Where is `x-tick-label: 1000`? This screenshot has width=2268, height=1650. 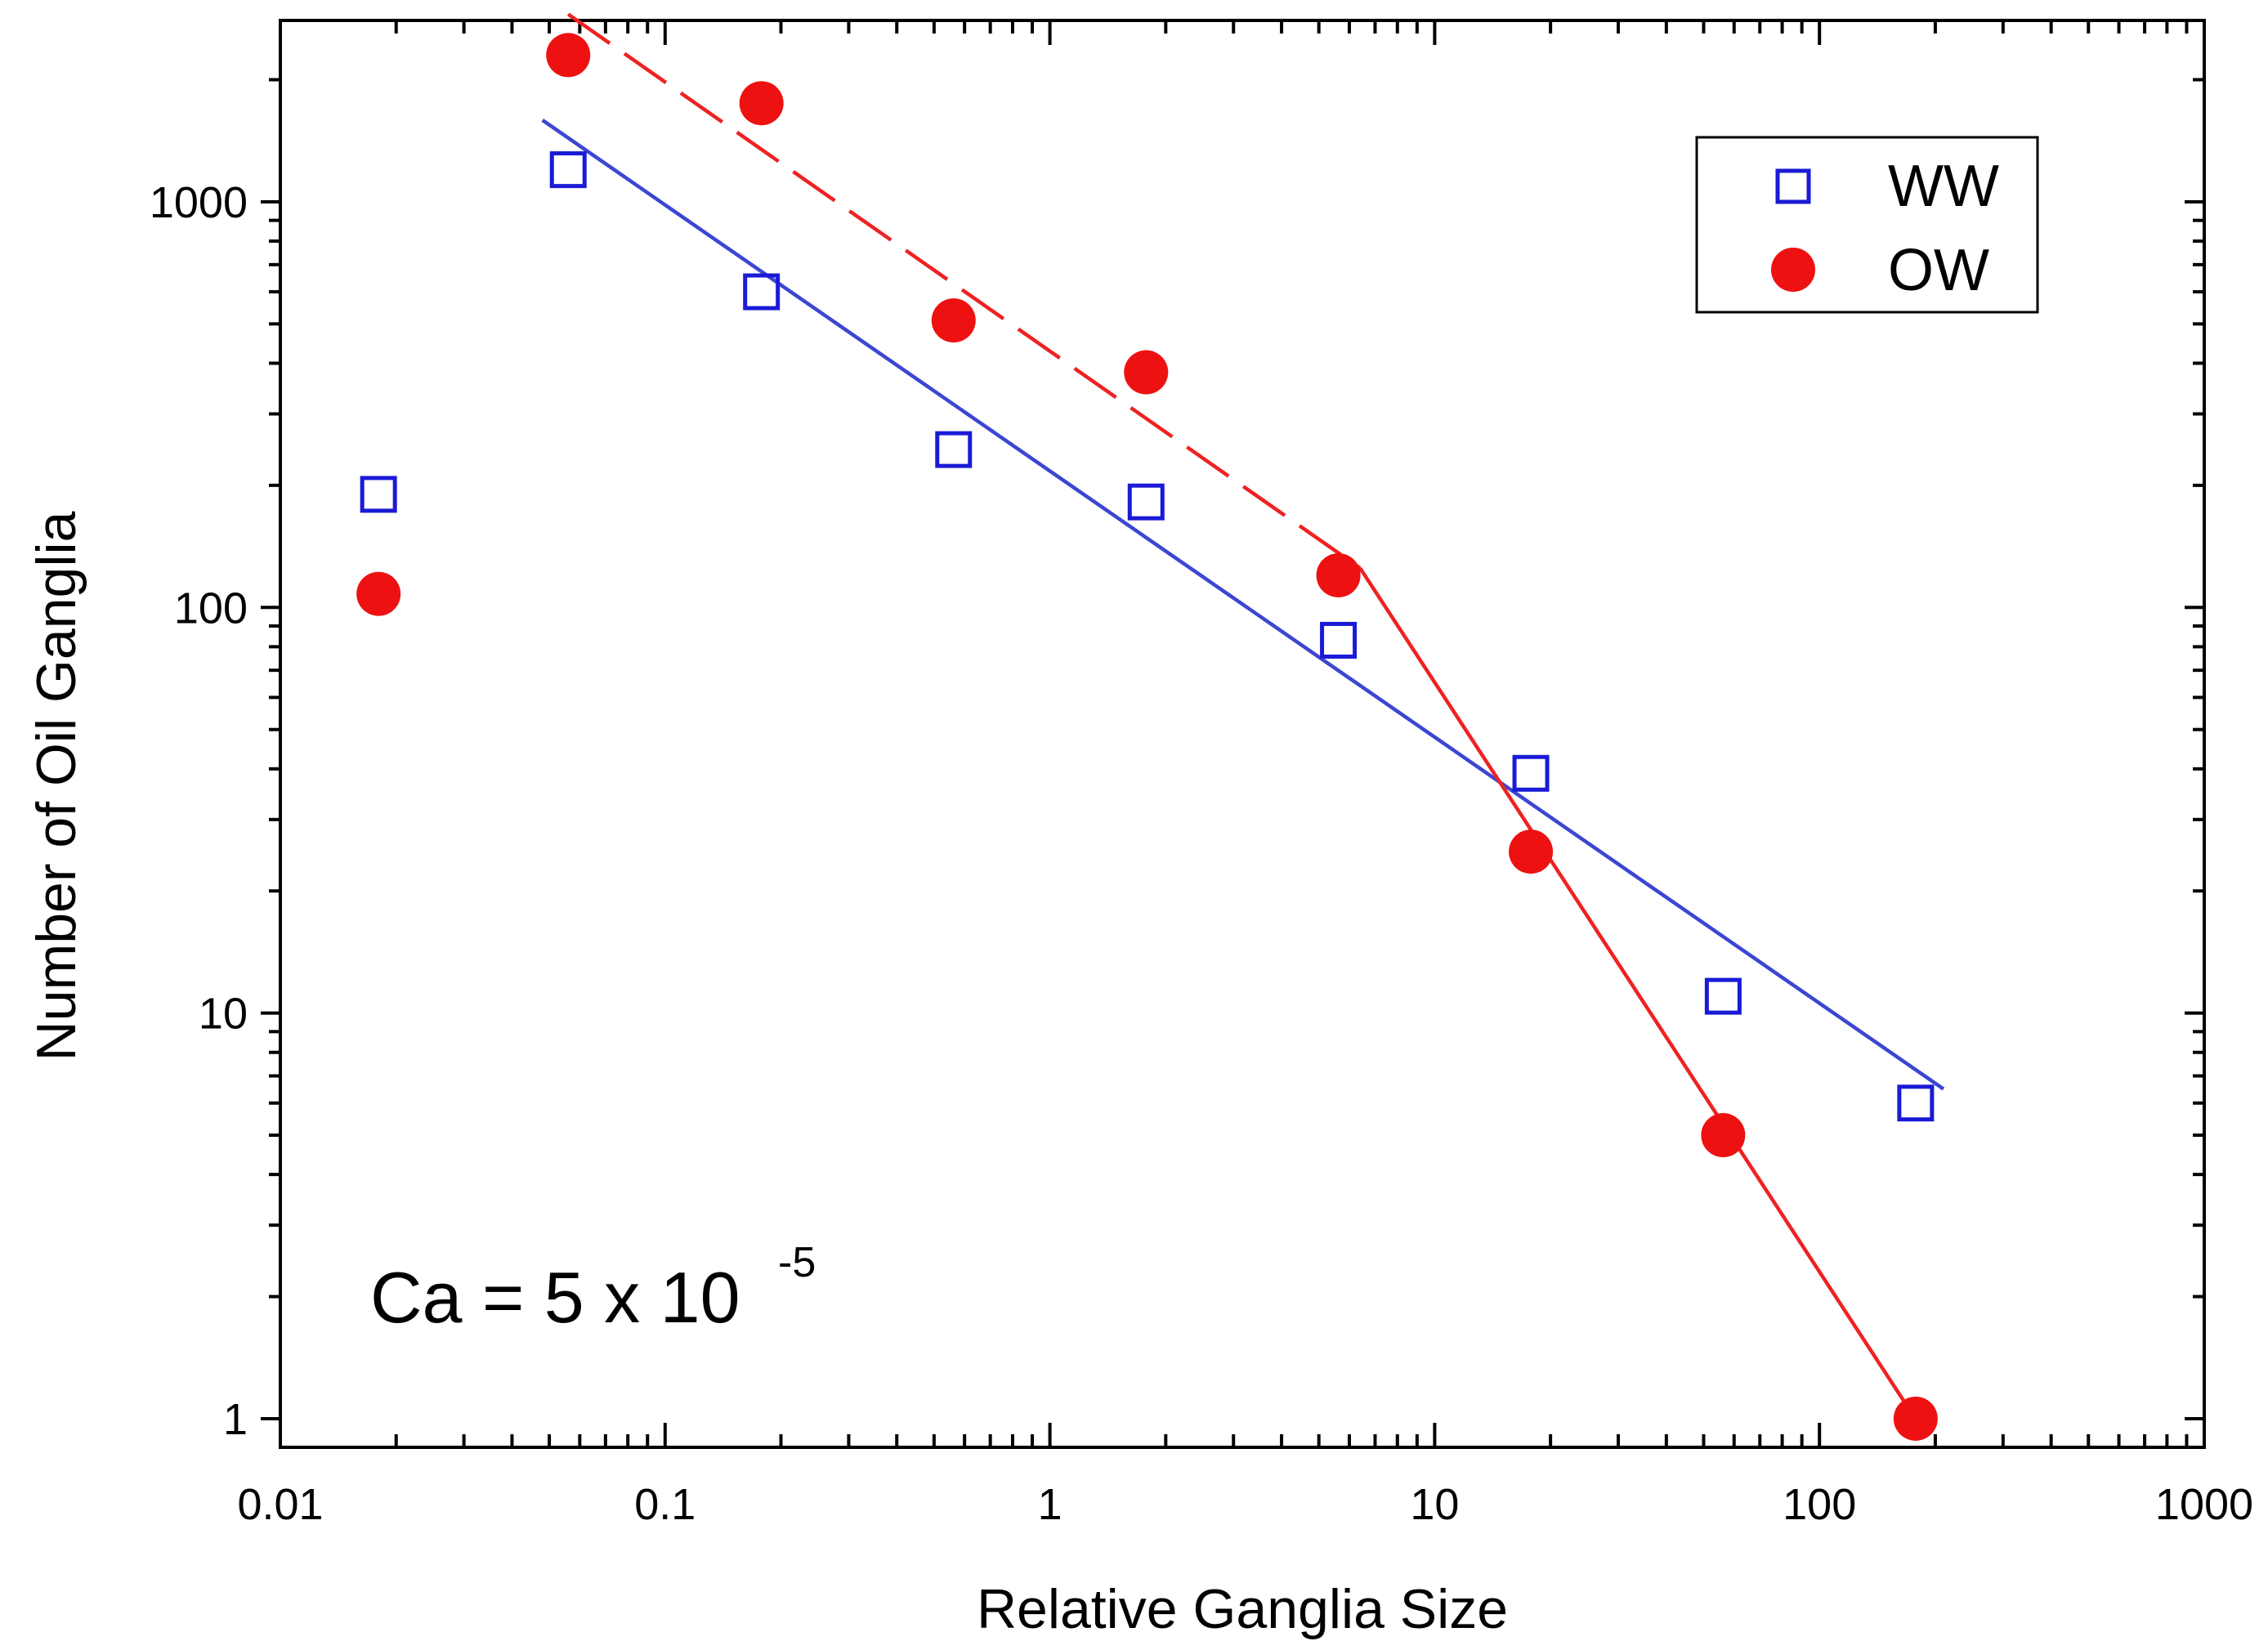 x-tick-label: 1000 is located at coordinates (2204, 1504).